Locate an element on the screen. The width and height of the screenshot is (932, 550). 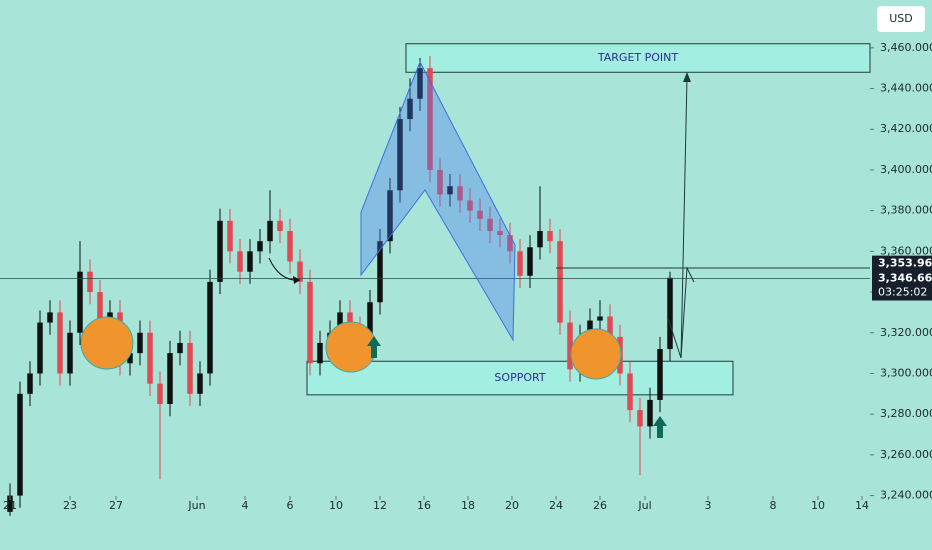
x-tick-label: 18 is located at coordinates (468, 505).